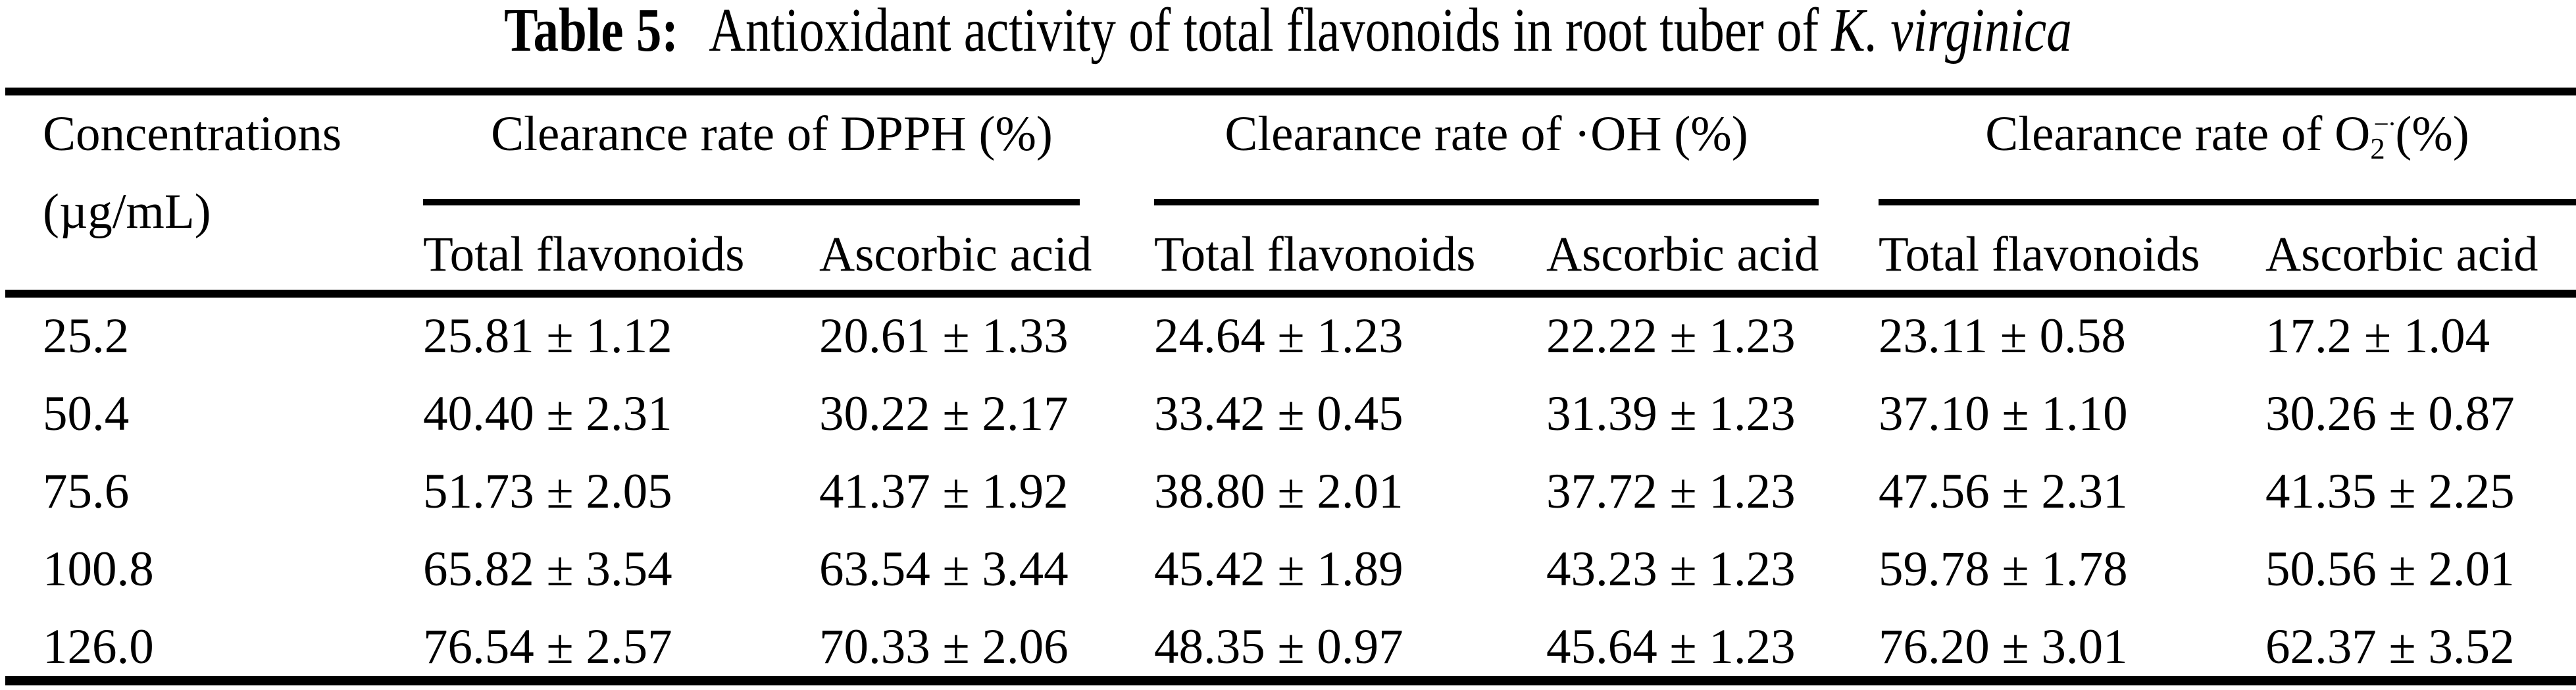 The width and height of the screenshot is (2576, 690). I want to click on cell-oh-ascorbic-acid: 45.64 ± 1.23, so click(1671, 647).